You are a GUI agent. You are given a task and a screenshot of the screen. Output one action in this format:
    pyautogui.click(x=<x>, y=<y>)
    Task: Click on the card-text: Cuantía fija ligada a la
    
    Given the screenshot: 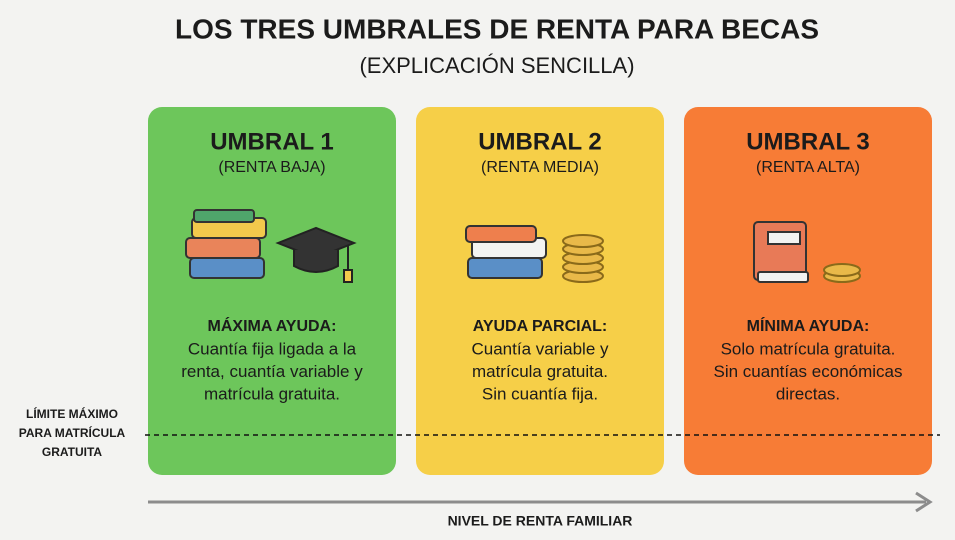 What is the action you would take?
    pyautogui.click(x=272, y=348)
    